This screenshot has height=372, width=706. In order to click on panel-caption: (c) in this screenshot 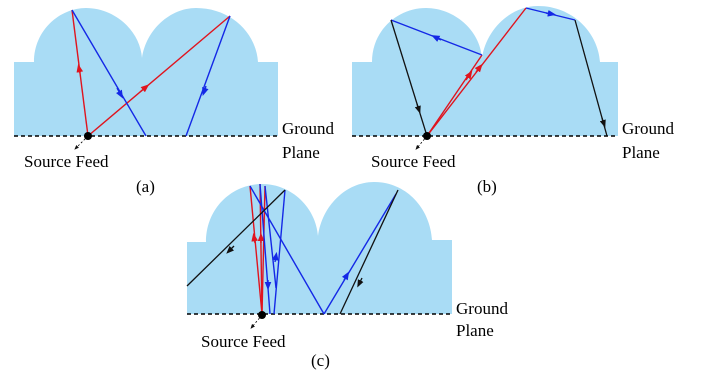, I will do `click(320, 360)`.